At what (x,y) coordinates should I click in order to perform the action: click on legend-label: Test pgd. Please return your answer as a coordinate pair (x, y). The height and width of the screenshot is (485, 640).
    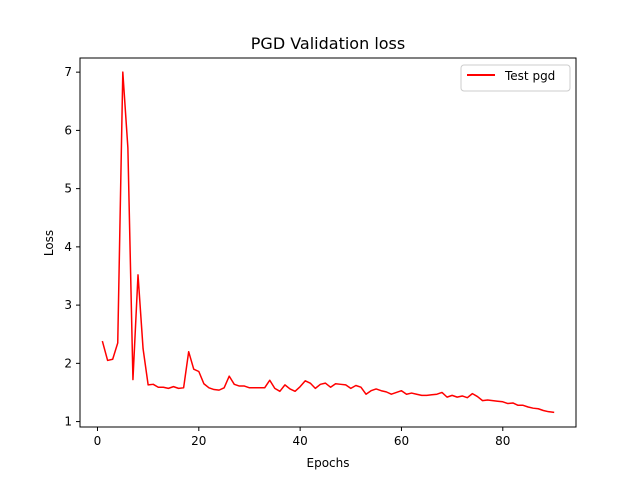
    Looking at the image, I should click on (529, 76).